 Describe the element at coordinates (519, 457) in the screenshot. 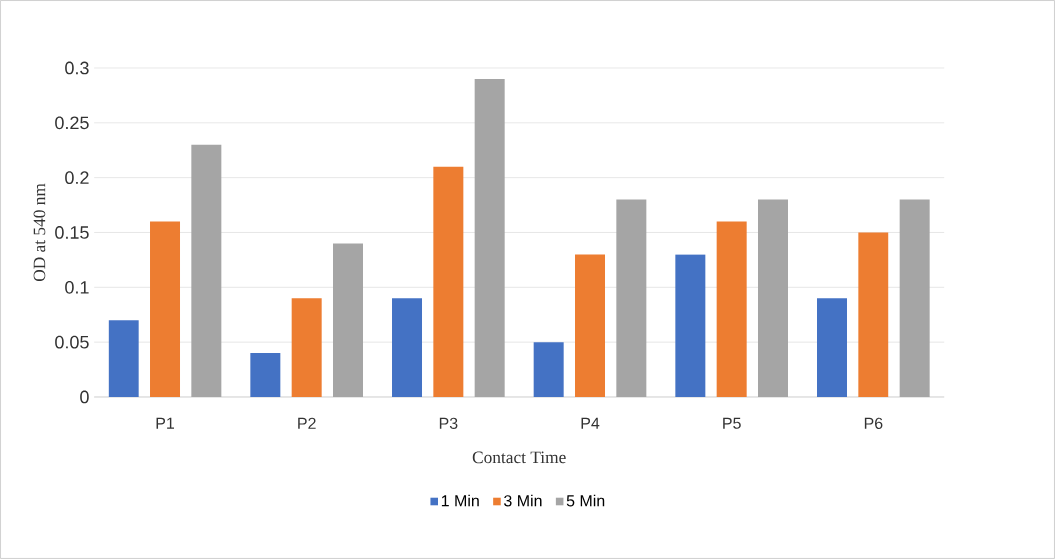

I see `x-axis-title: Contact Time` at that location.